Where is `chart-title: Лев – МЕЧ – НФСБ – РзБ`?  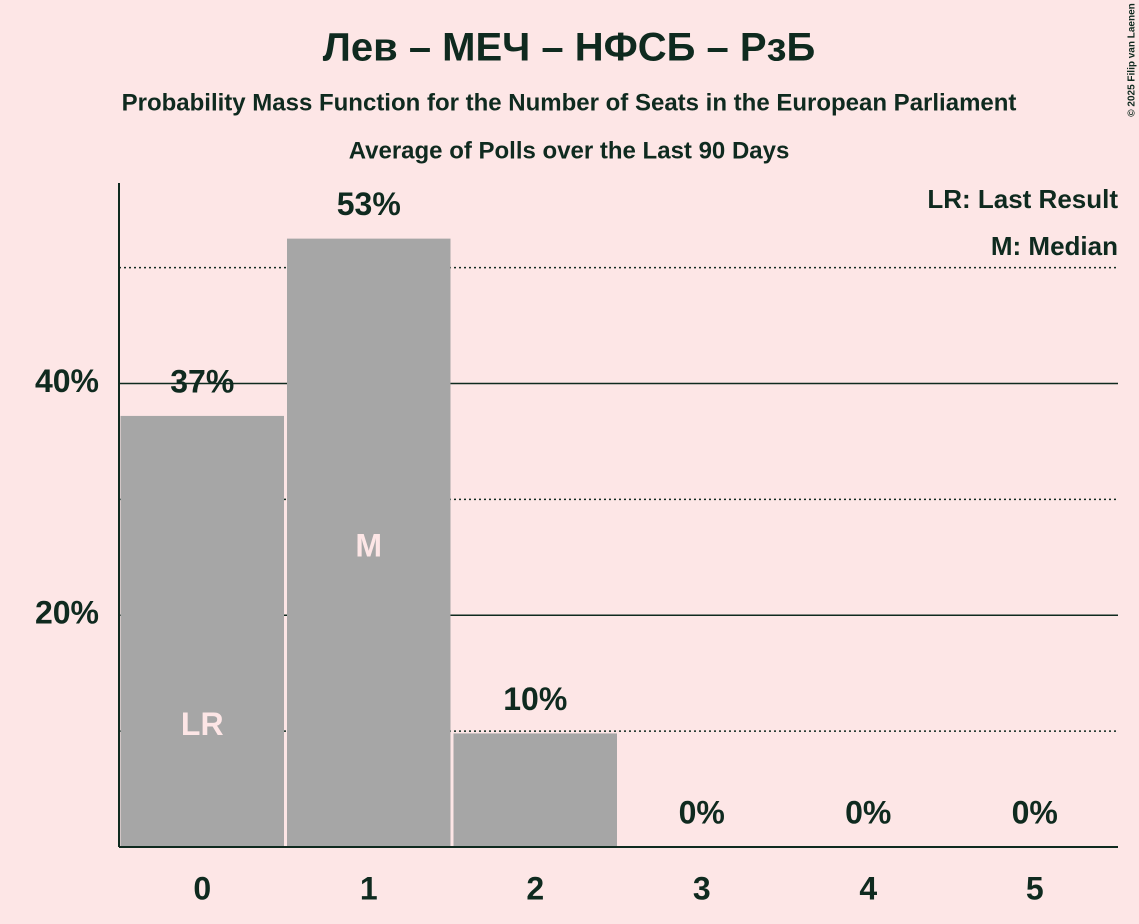 chart-title: Лев – МЕЧ – НФСБ – РзБ is located at coordinates (569, 48).